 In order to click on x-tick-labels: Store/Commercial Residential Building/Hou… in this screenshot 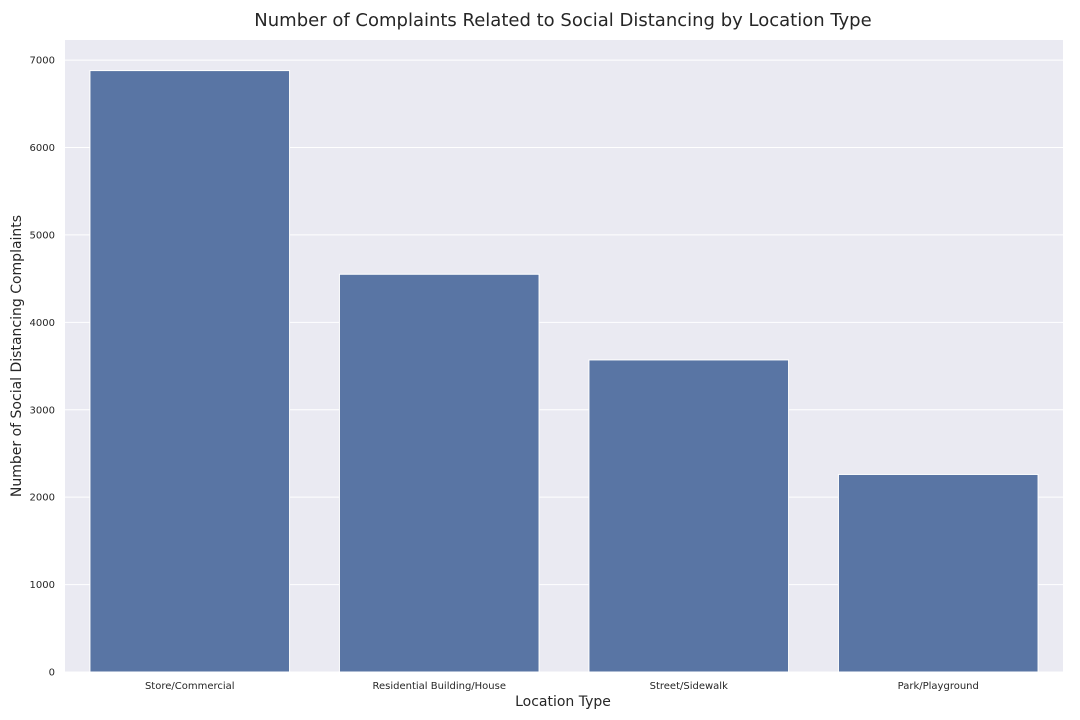, I will do `click(562, 686)`.